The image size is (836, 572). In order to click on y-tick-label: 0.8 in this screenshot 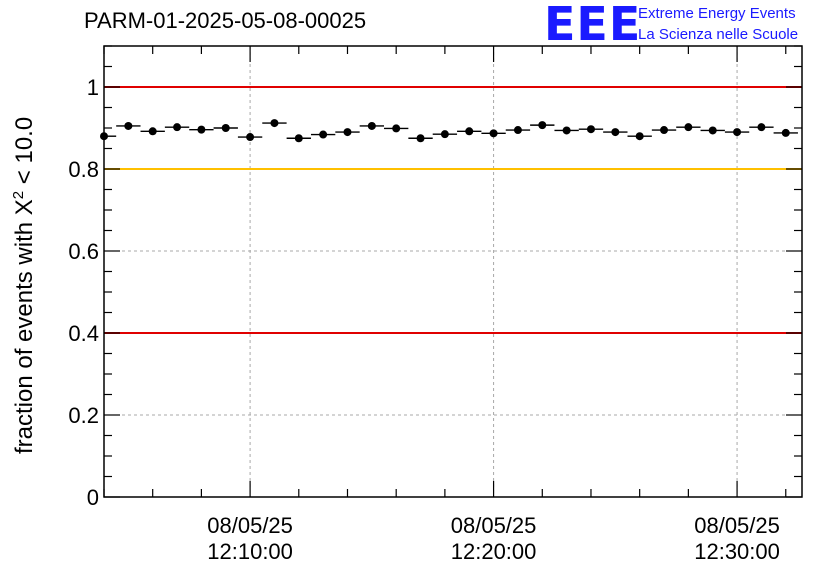, I will do `click(83, 169)`.